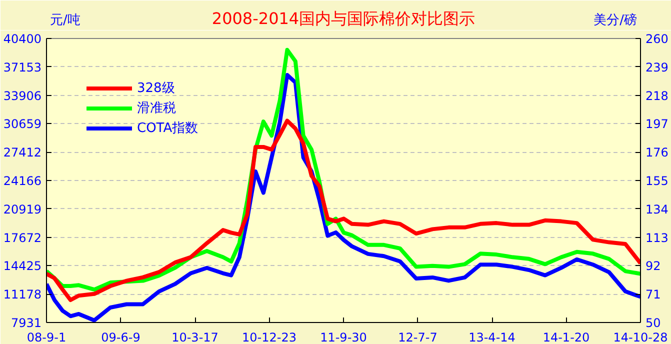  I want to click on y-axis-title: 元/吨, so click(65, 20).